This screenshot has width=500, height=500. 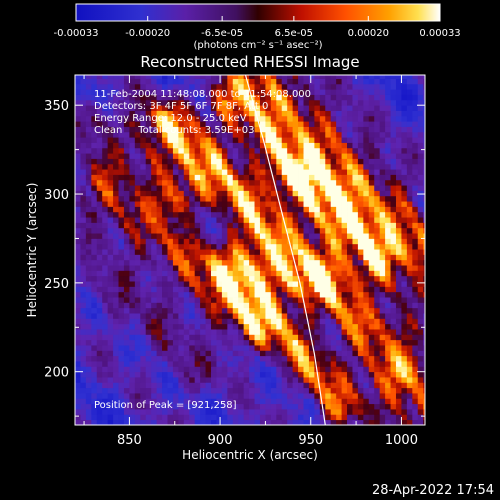 I want to click on y-tick-label: 350, so click(x=56, y=106).